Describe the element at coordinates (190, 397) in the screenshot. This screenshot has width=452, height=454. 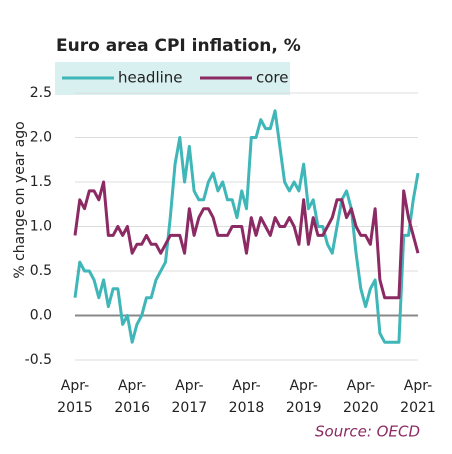
I see `x-tick-label: Apr- 2017` at that location.